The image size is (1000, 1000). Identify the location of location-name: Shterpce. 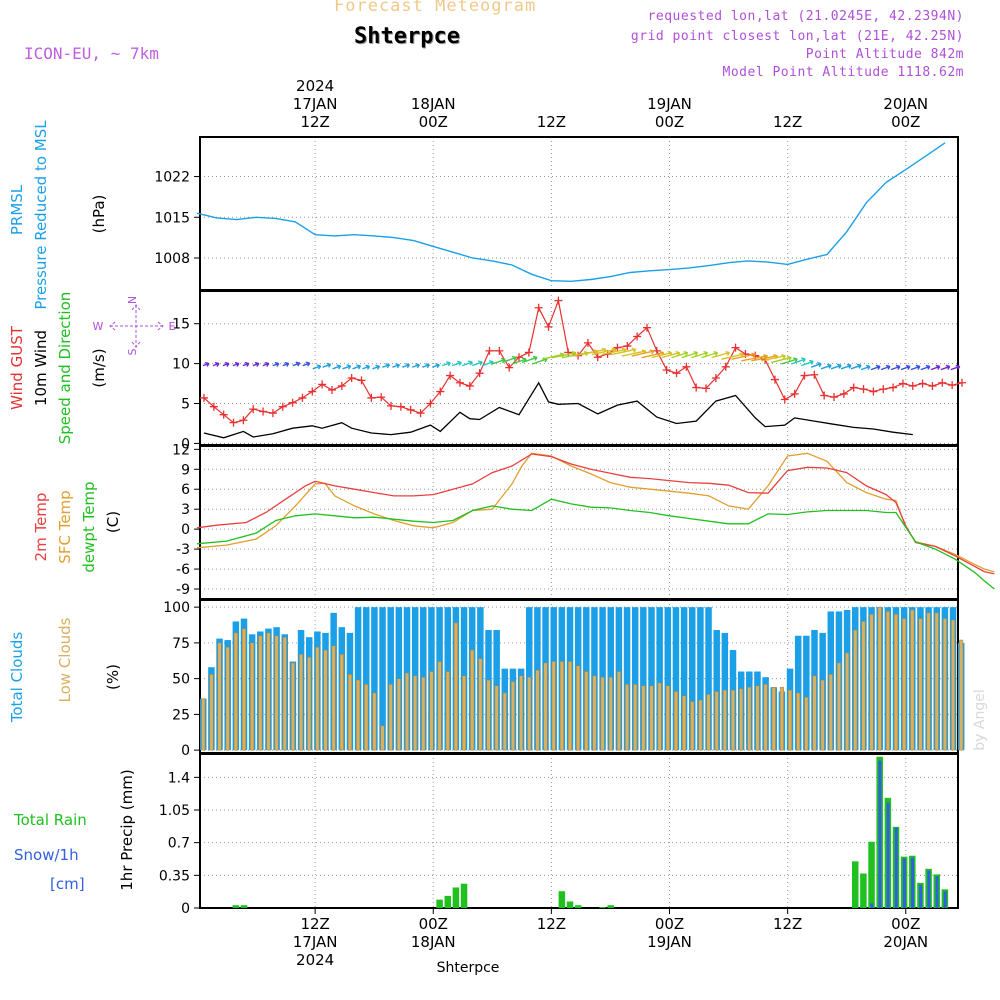
(407, 36).